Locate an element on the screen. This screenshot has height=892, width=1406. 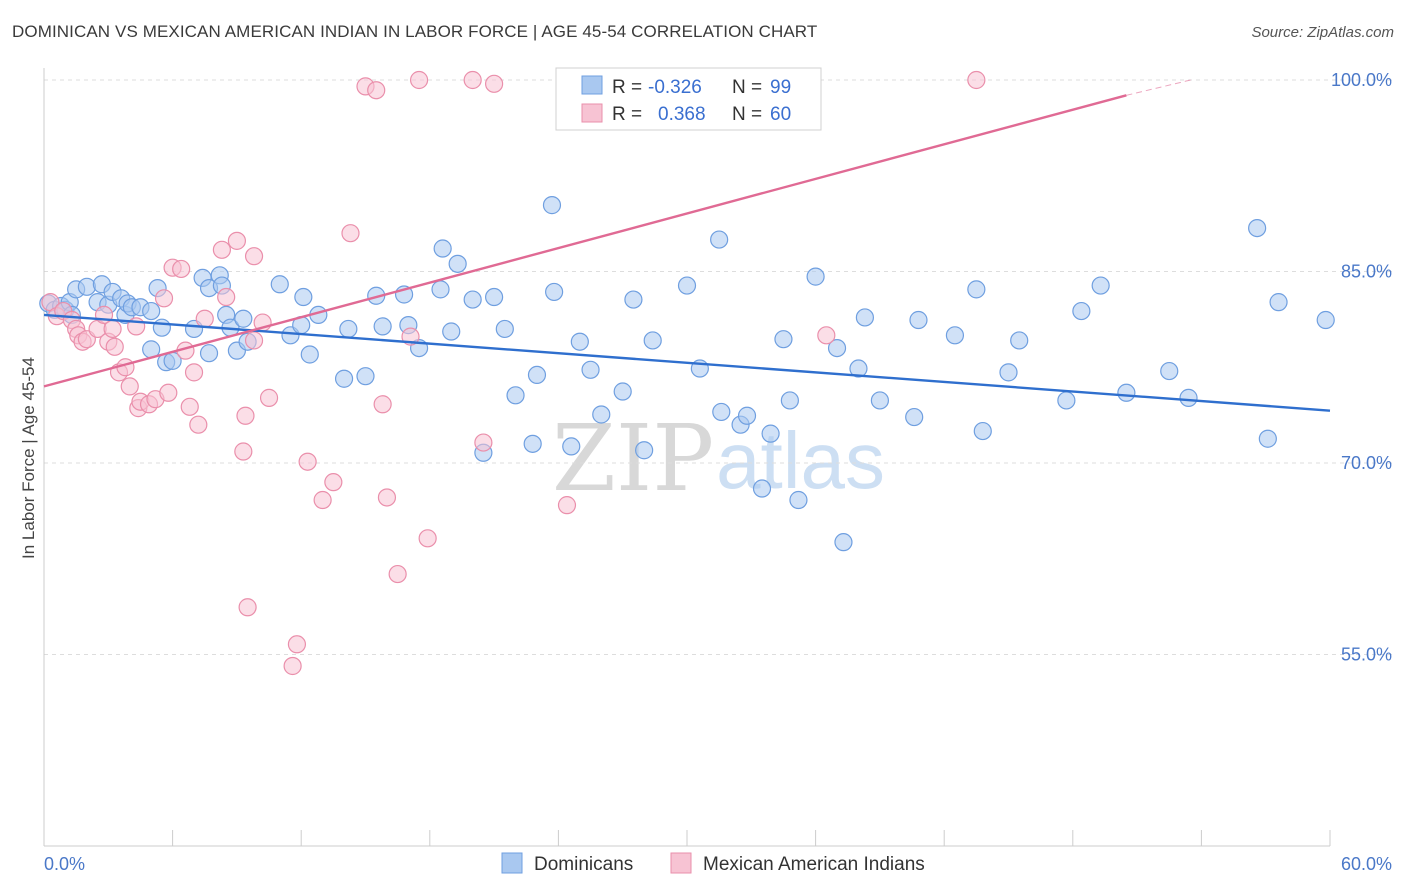
y-axis-label: In Labor Force | Age 45-54 is located at coordinates (28, 458).